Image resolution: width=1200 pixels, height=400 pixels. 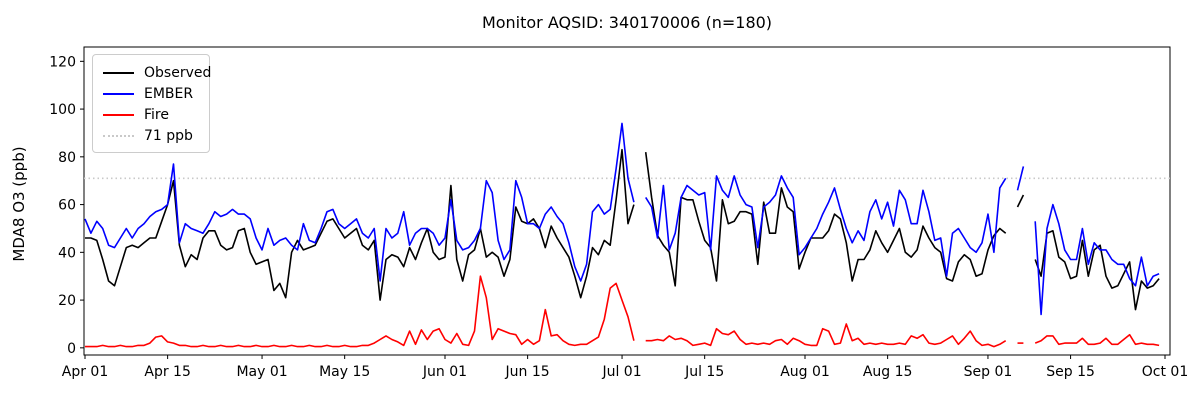 What do you see at coordinates (178, 72) in the screenshot?
I see `legend-label-observed: Observed` at bounding box center [178, 72].